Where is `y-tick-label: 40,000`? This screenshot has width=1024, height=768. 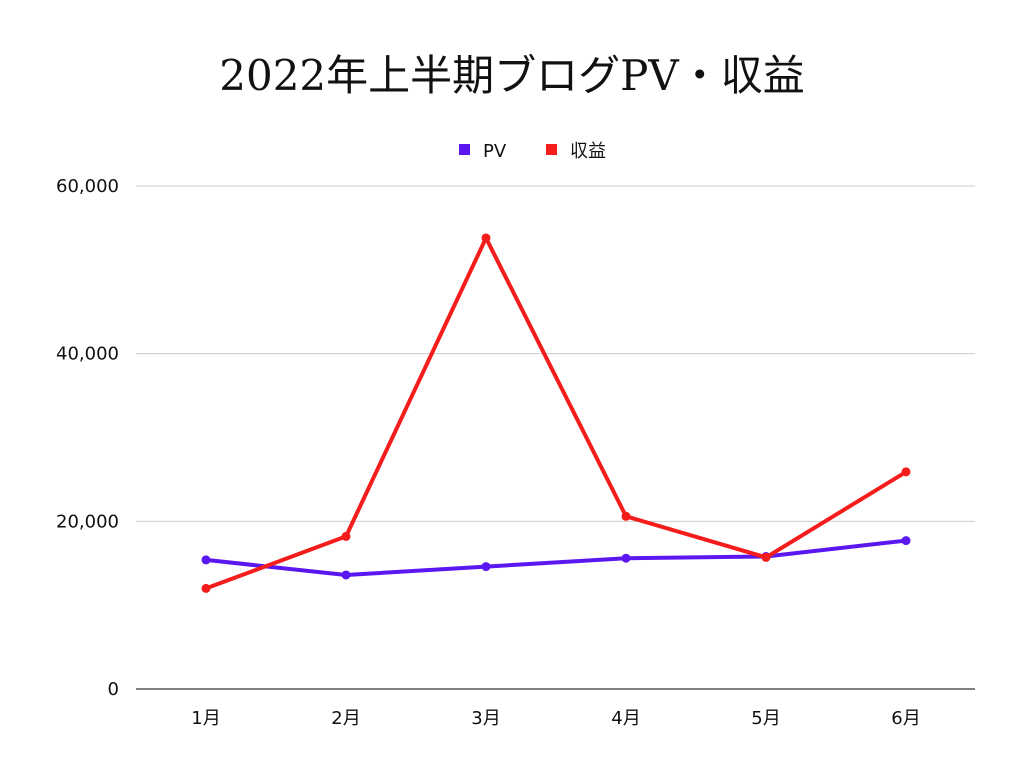
y-tick-label: 40,000 is located at coordinates (87, 354).